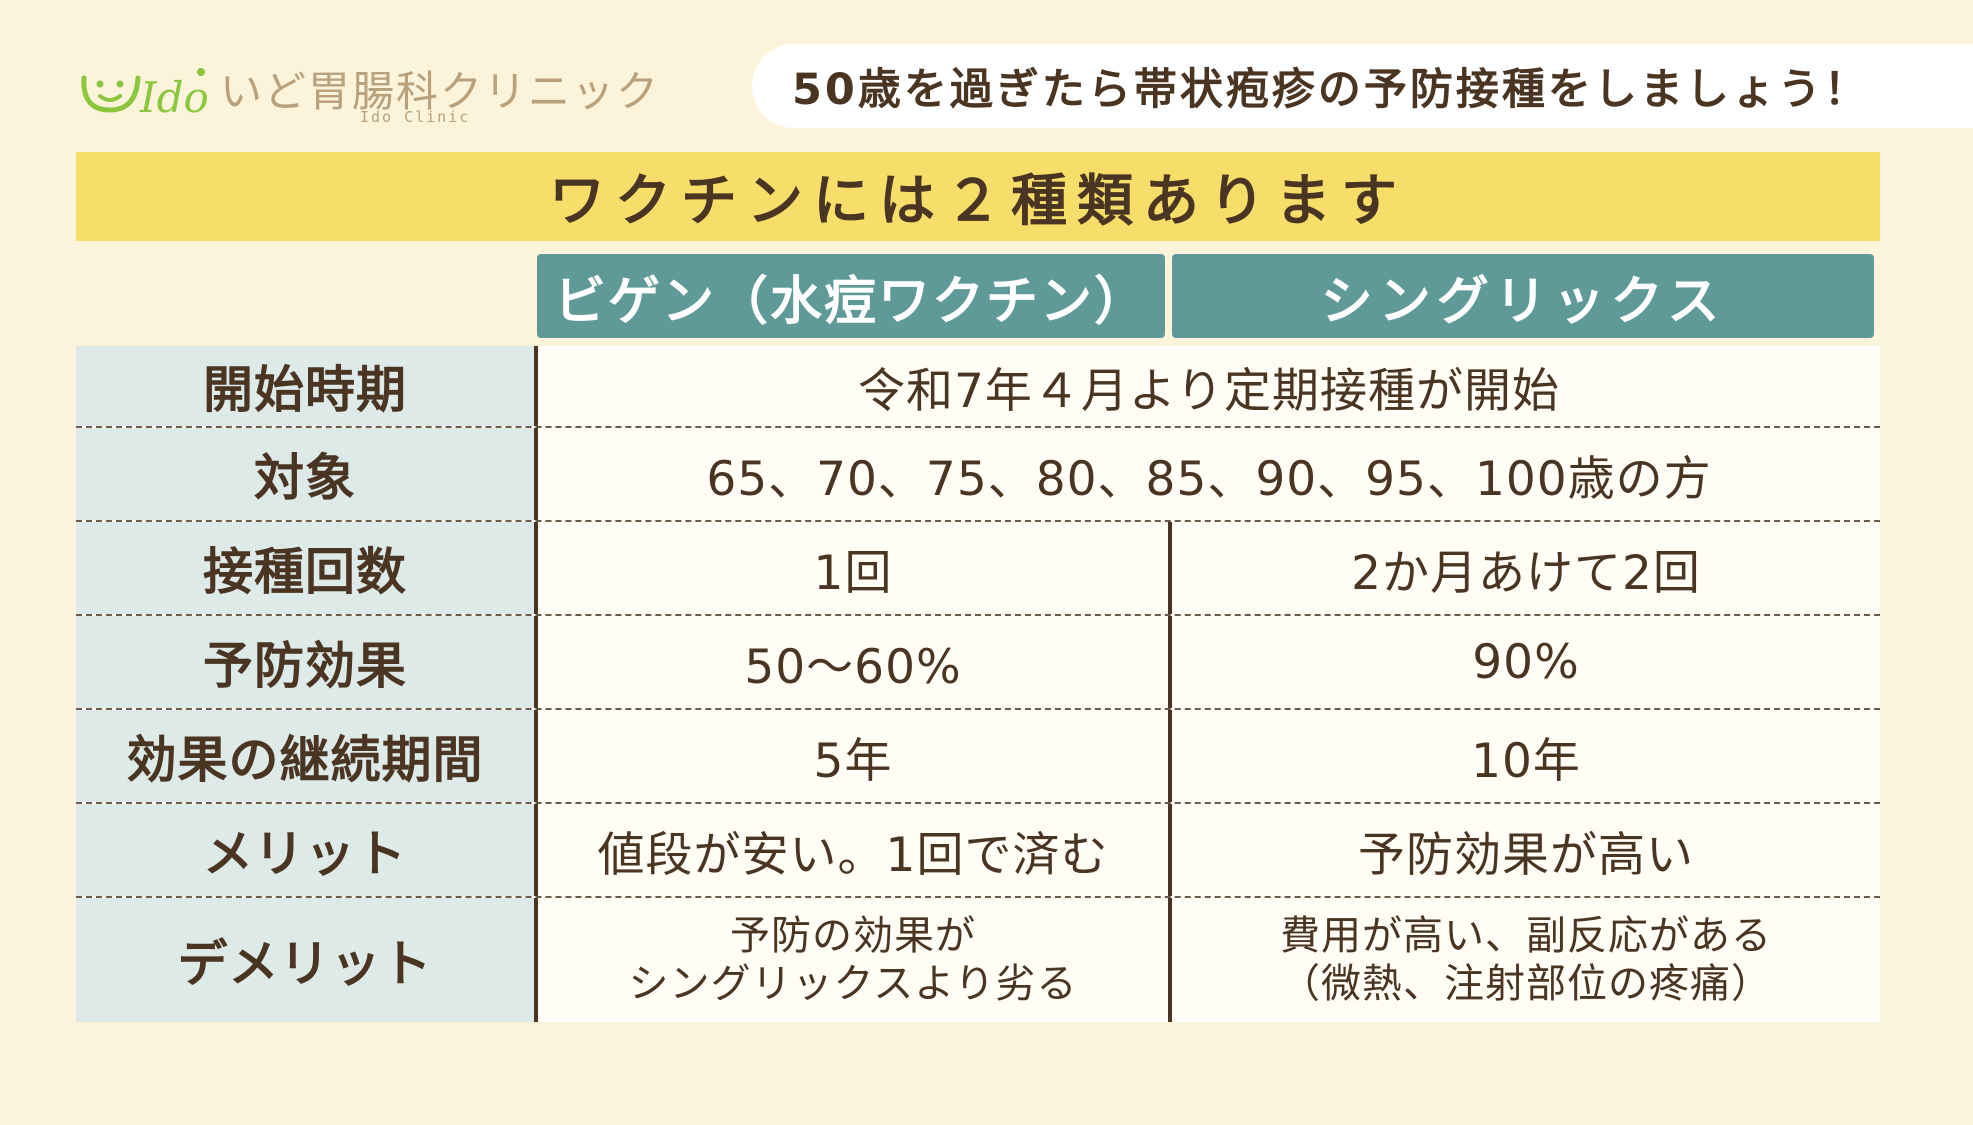 The width and height of the screenshot is (1973, 1125). Describe the element at coordinates (853, 761) in the screenshot. I see `cell-bigen: 5年` at that location.